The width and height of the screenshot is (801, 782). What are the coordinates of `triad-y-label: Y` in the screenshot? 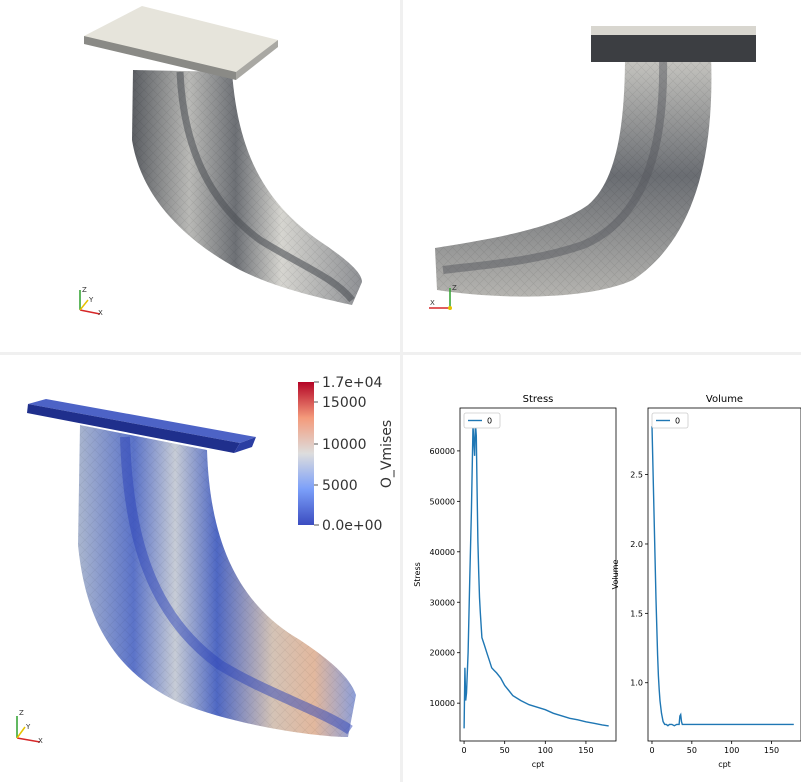 It's located at (91, 300).